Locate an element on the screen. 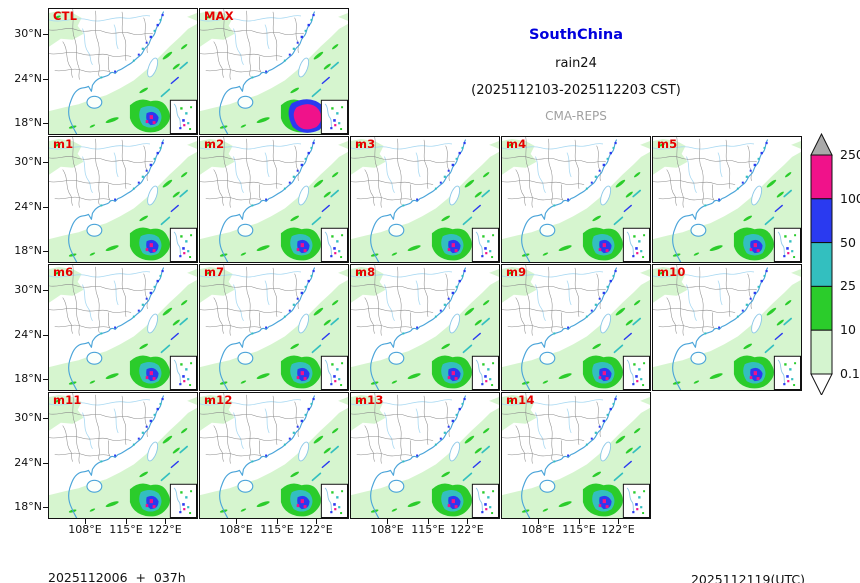  panel-label: m6 is located at coordinates (63, 272).